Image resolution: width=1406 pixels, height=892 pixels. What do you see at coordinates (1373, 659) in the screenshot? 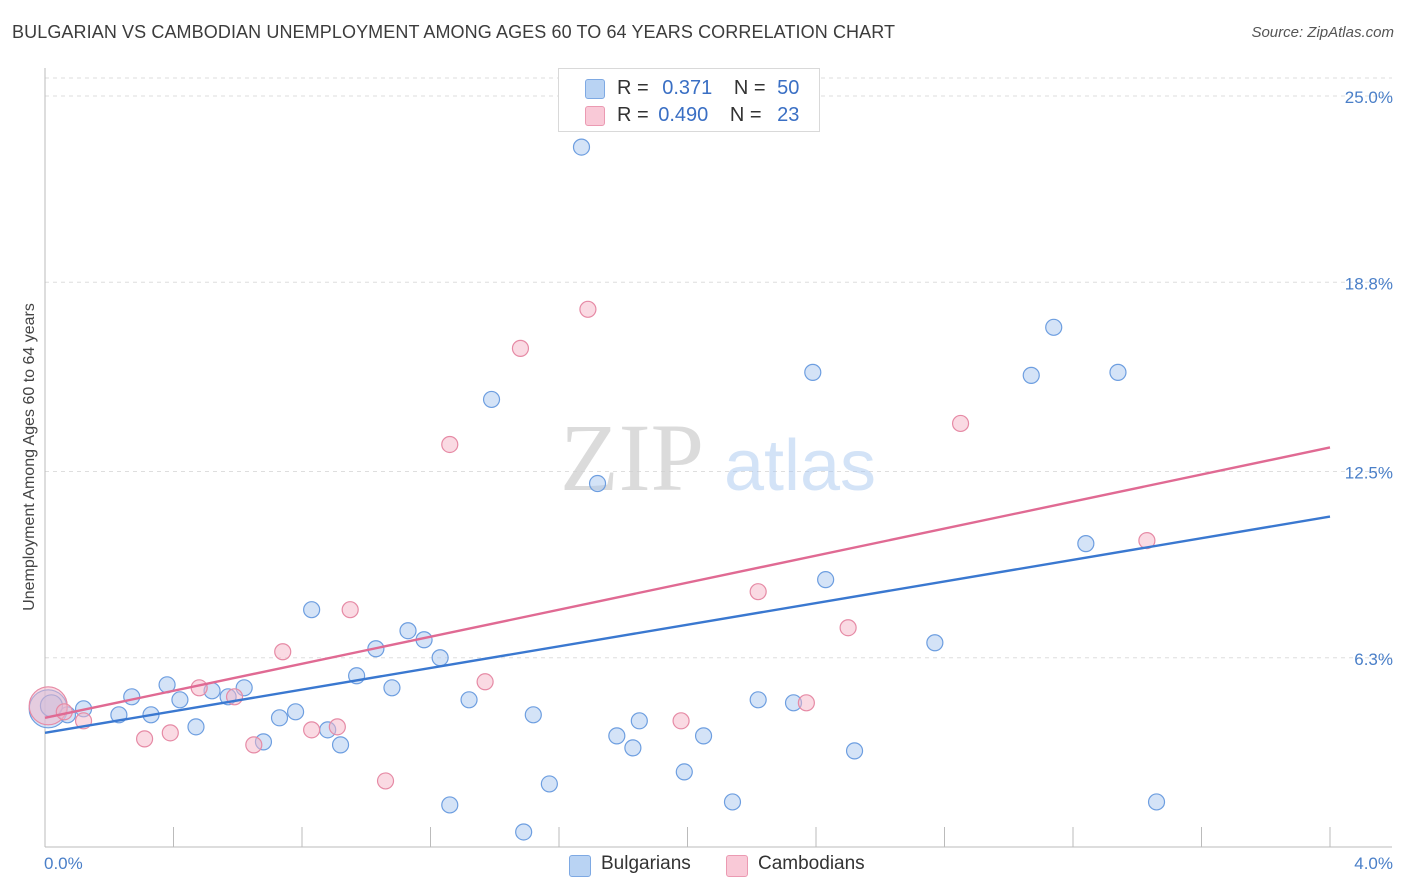
I see `y-tick-label: 6.3%` at bounding box center [1373, 659].